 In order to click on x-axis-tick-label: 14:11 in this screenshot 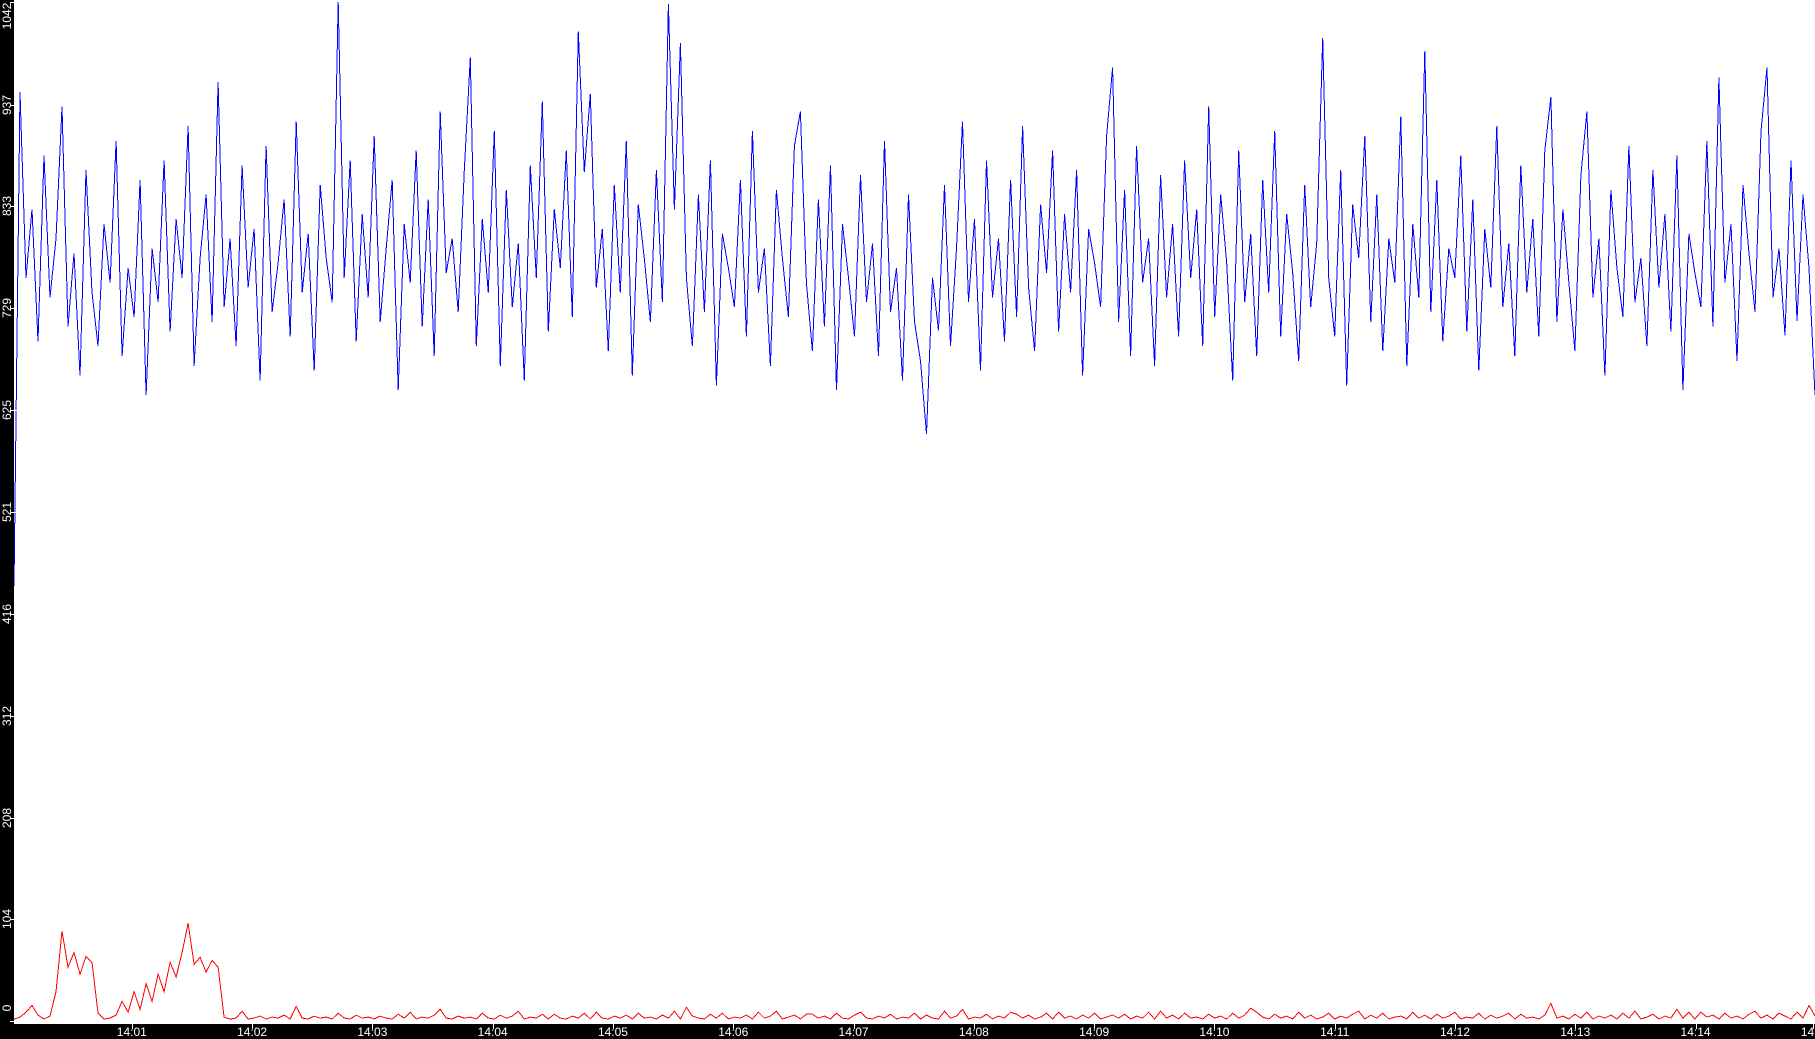, I will do `click(1335, 1032)`.